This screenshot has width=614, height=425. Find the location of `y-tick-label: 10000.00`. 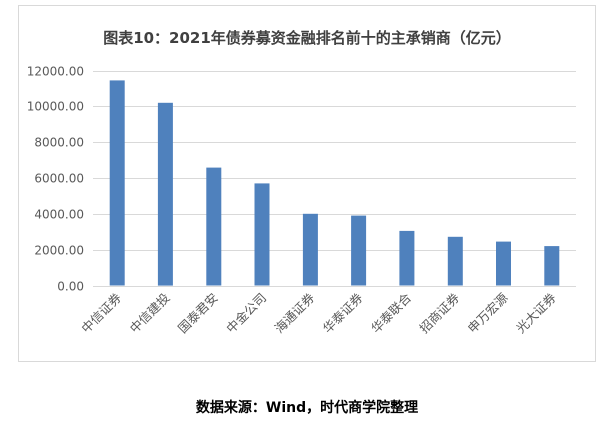

y-tick-label: 10000.00 is located at coordinates (55, 107).